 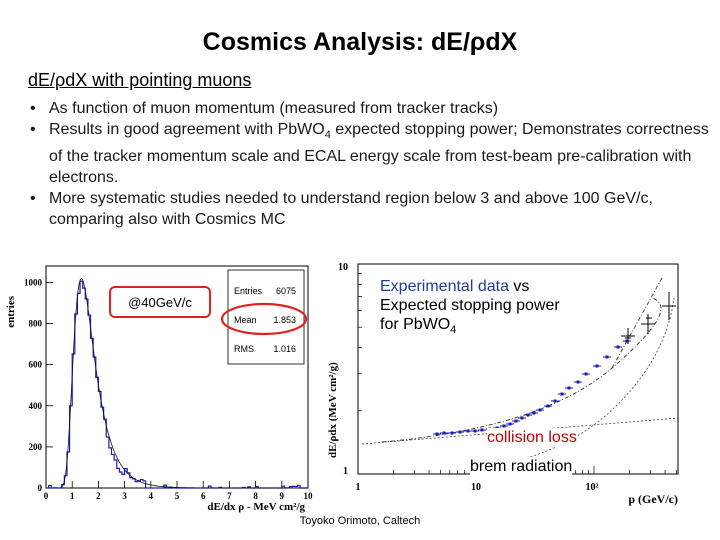 What do you see at coordinates (345, 471) in the screenshot?
I see `scan-plot-y-tick: 1` at bounding box center [345, 471].